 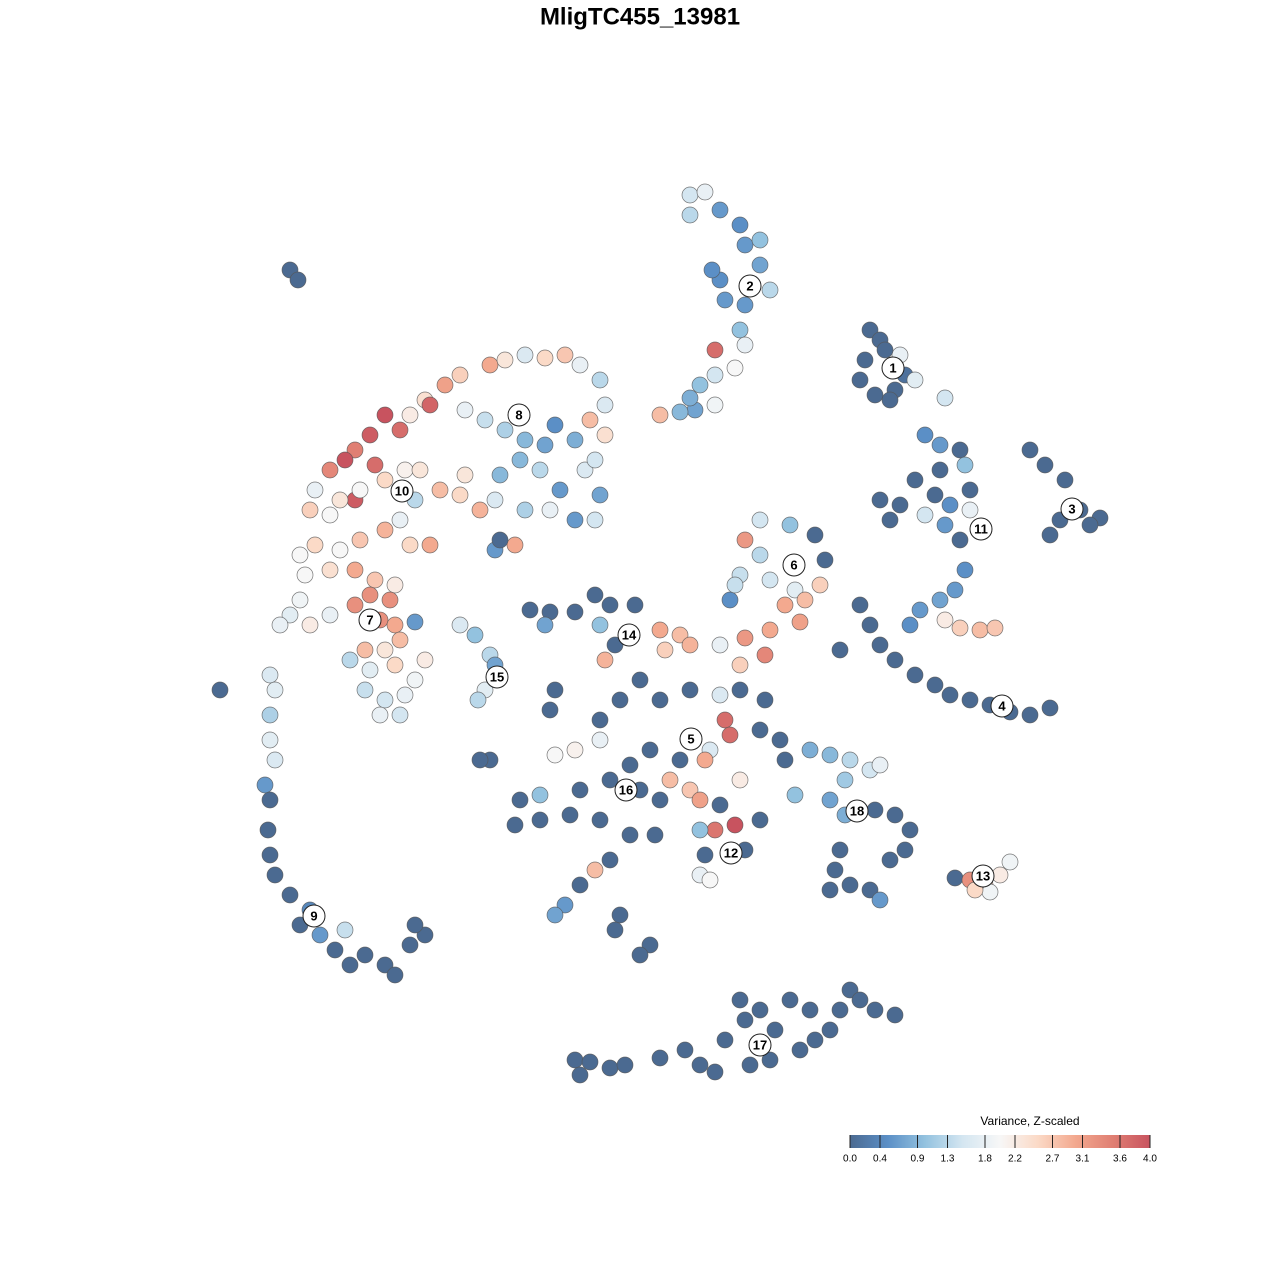 I want to click on cluster-label: 10, so click(x=402, y=490).